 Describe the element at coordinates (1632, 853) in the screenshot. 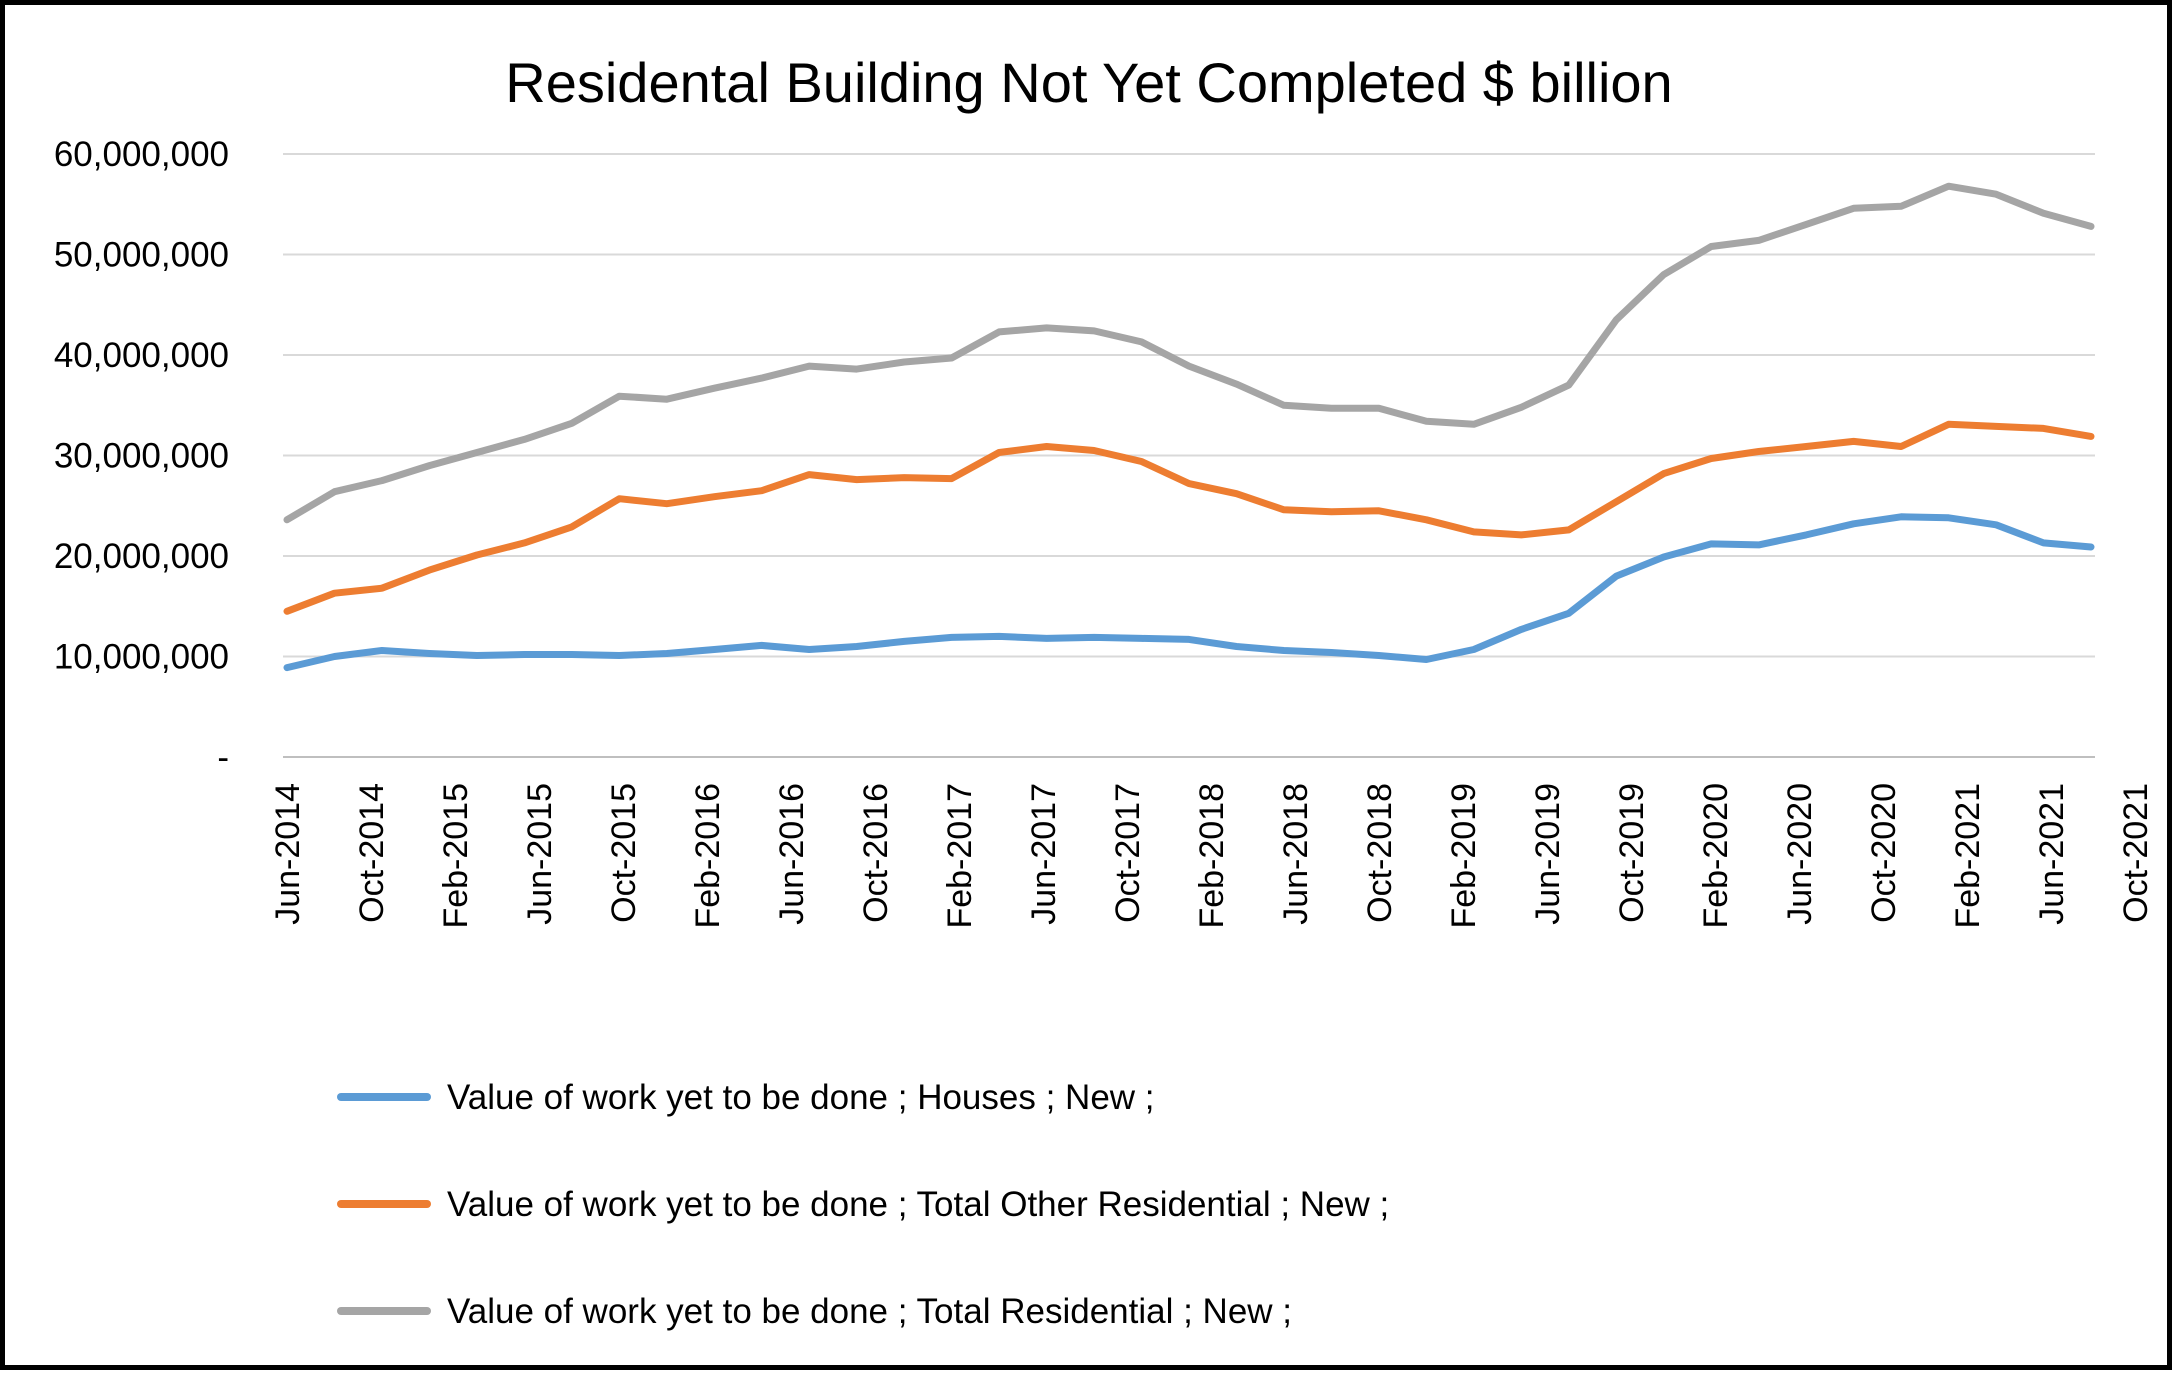

I see `x-tick-label: Oct-2019` at that location.